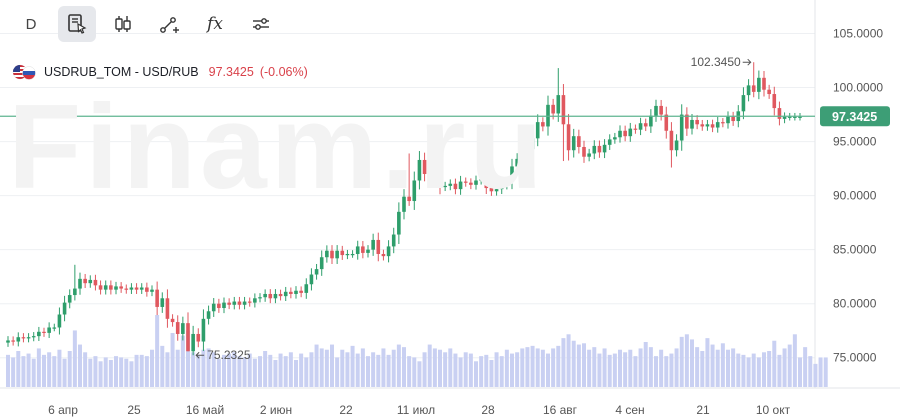 This screenshot has height=418, width=900. What do you see at coordinates (854, 117) in the screenshot?
I see `current-price-label: 97.3425` at bounding box center [854, 117].